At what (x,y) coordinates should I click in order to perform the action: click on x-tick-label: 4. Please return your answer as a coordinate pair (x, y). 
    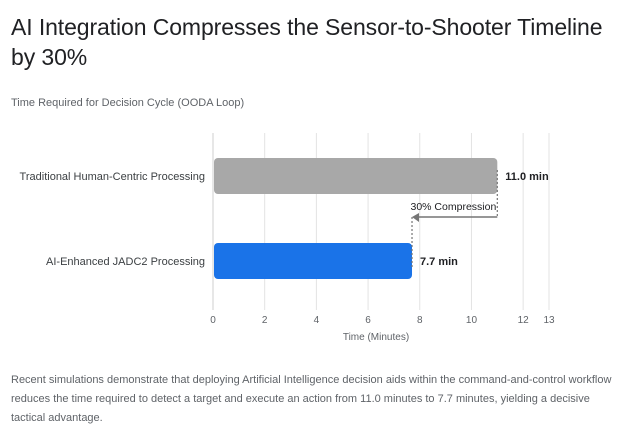
    Looking at the image, I should click on (317, 320).